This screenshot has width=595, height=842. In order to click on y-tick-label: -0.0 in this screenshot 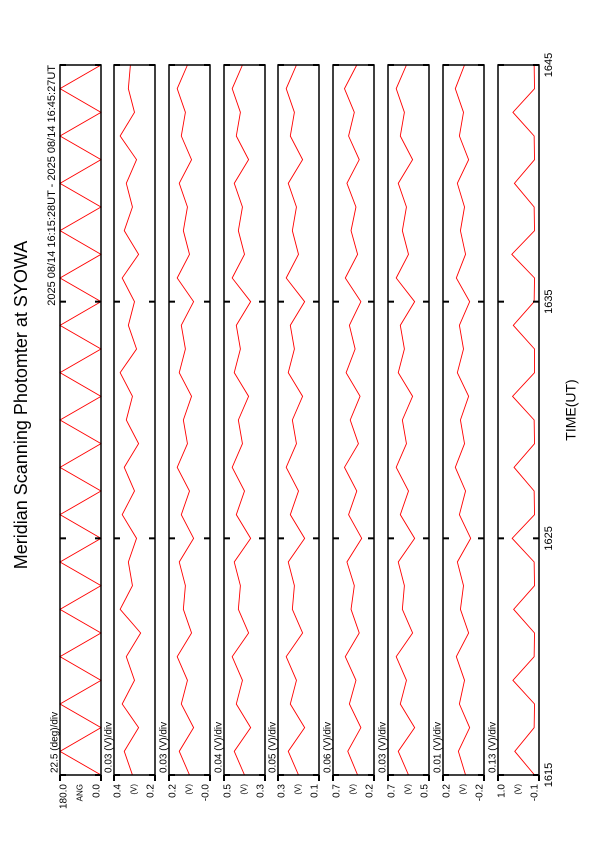, I will do `click(206, 793)`.